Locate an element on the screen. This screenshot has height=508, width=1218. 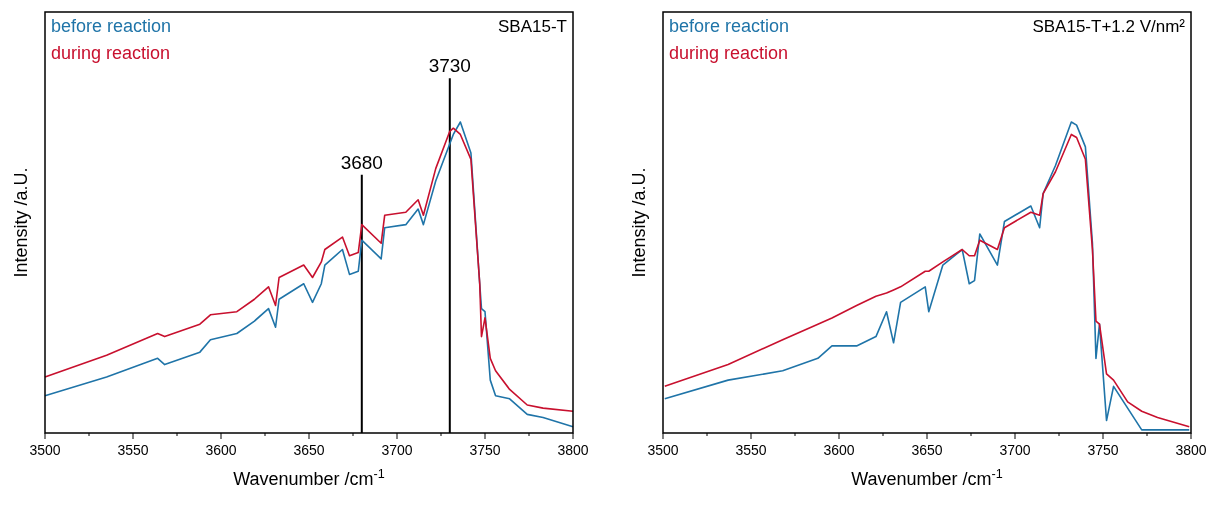
ref-line-label: 3680 is located at coordinates (361, 162).